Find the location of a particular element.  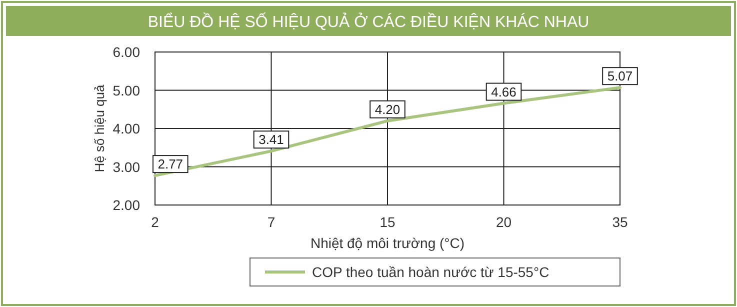

y-tick-label: 5.00 is located at coordinates (126, 90).